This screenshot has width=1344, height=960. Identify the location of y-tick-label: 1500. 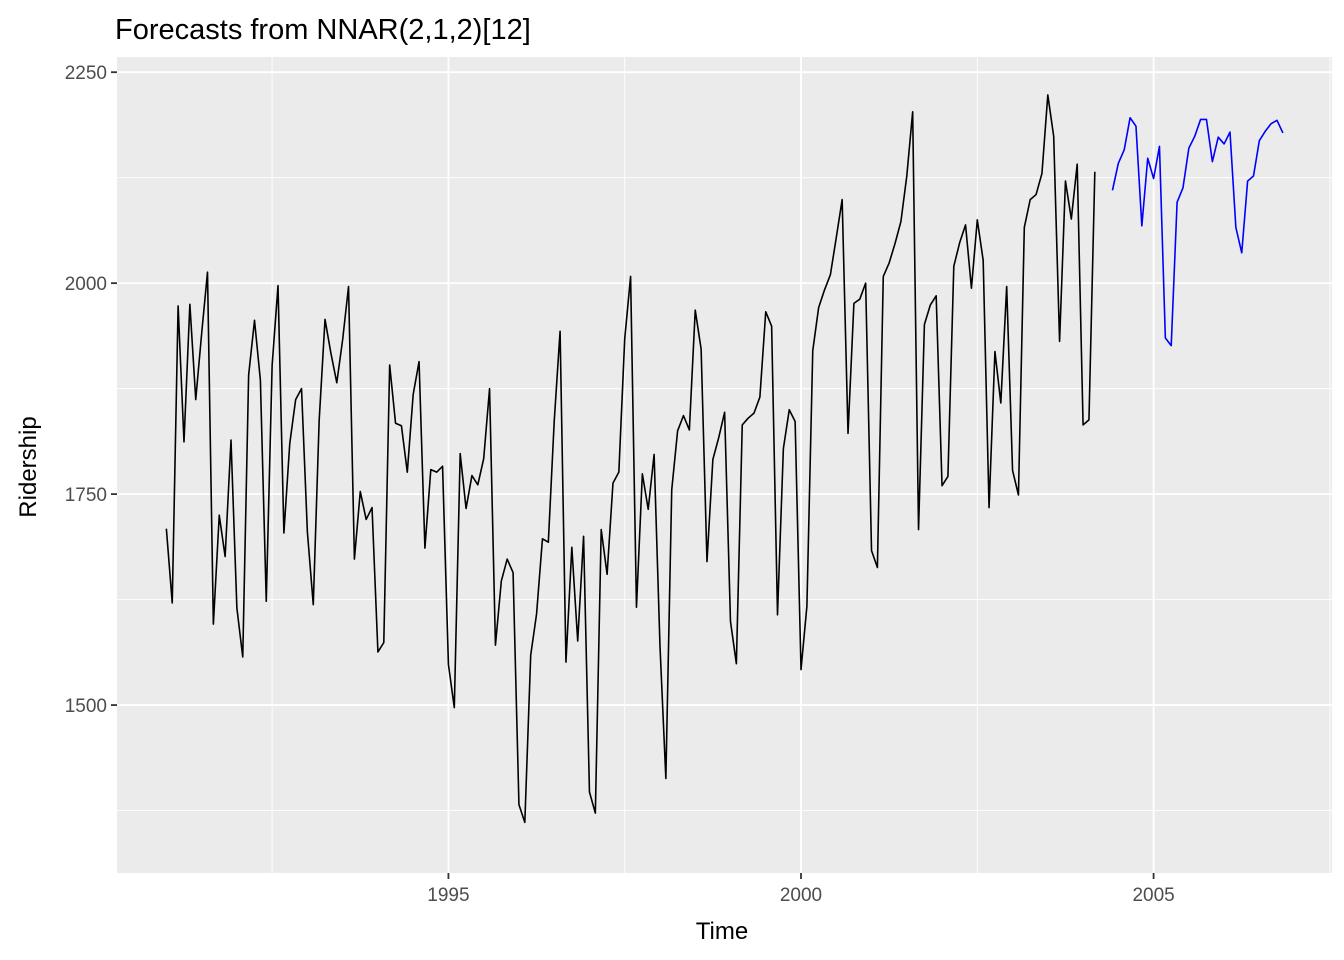
(86, 706).